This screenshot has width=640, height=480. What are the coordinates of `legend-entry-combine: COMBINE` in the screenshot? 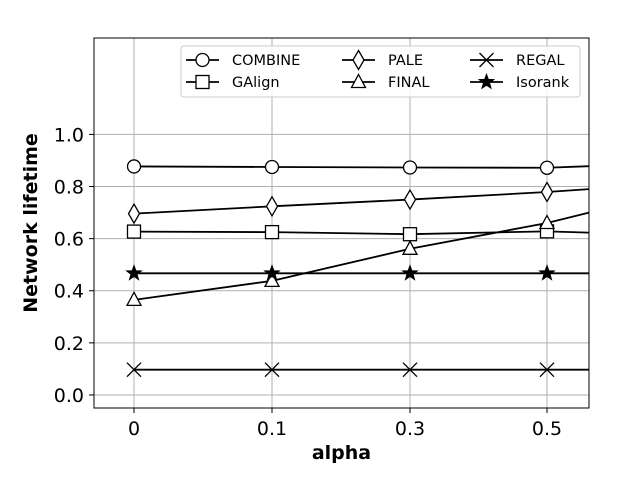 It's located at (243, 60).